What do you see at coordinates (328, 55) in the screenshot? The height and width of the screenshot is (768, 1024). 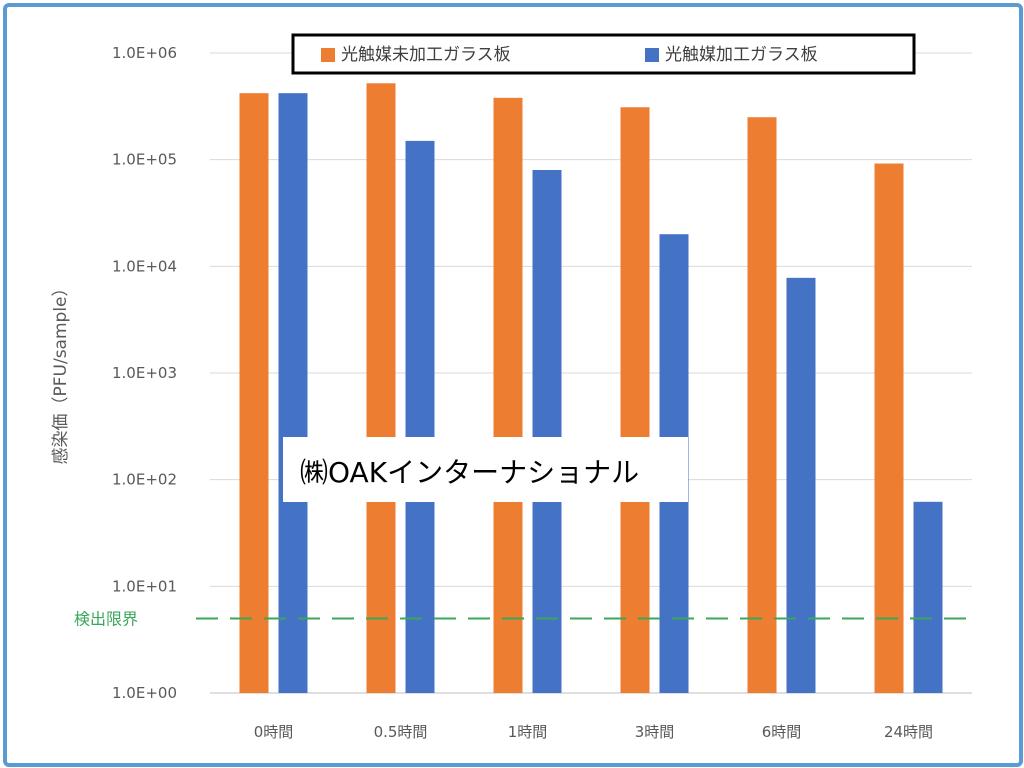 I see `legend-swatch-uncoated` at bounding box center [328, 55].